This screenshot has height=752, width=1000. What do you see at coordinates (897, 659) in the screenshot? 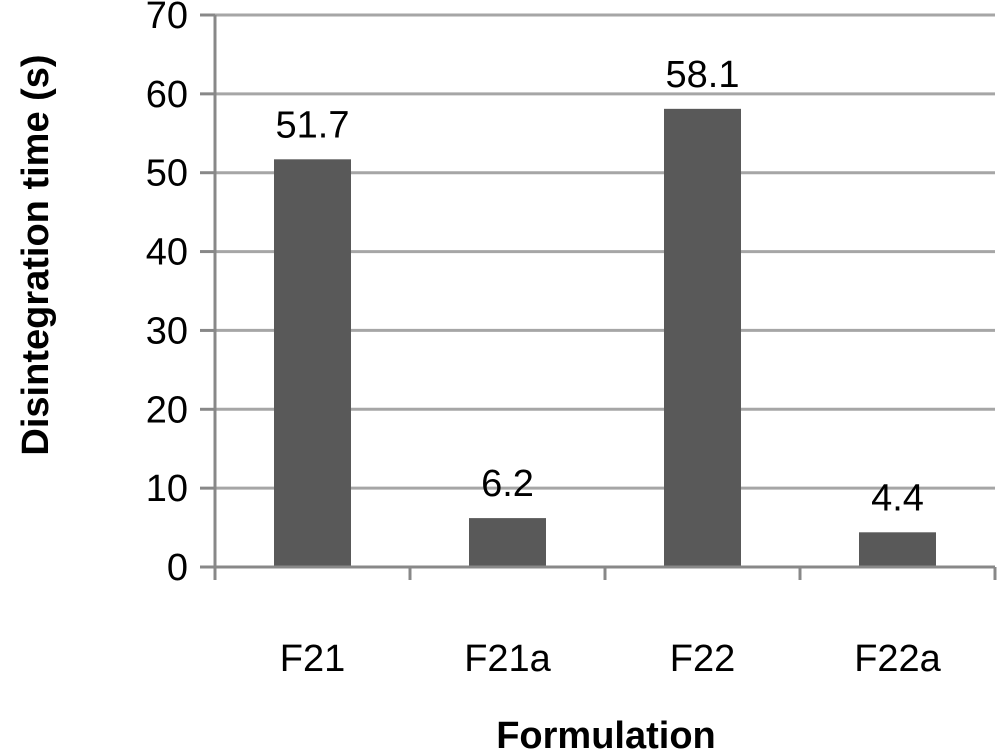
I see `x-tick-label: F22a` at bounding box center [897, 659].